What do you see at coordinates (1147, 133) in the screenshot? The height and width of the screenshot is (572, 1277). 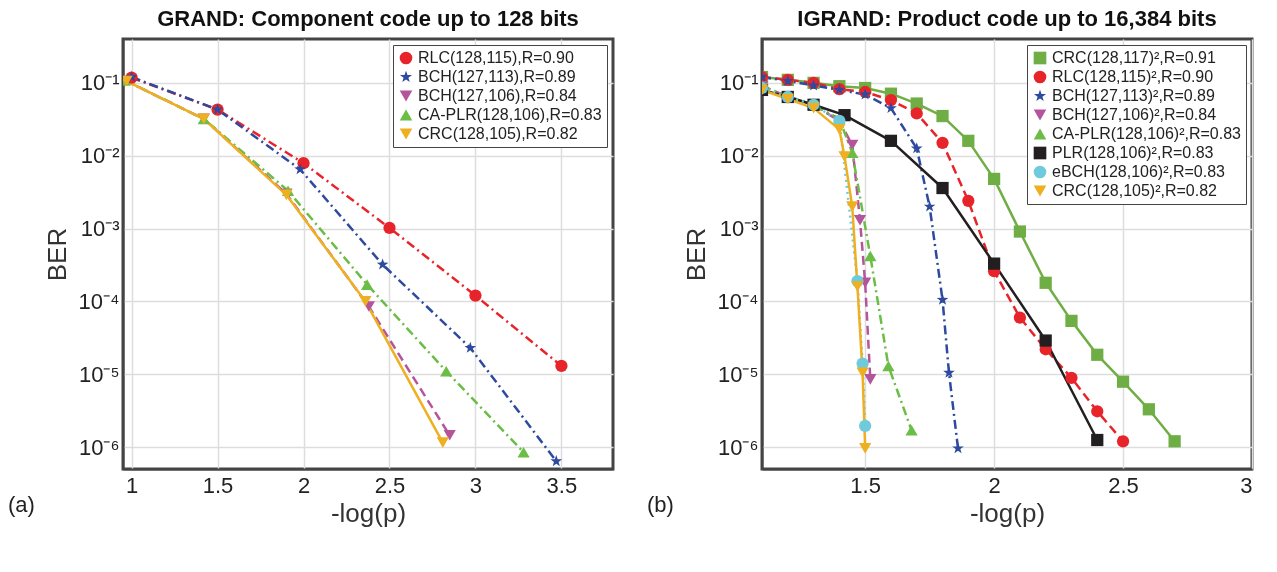 I see `legend-label: CA-PLR(128,106)²,R=0.83` at bounding box center [1147, 133].